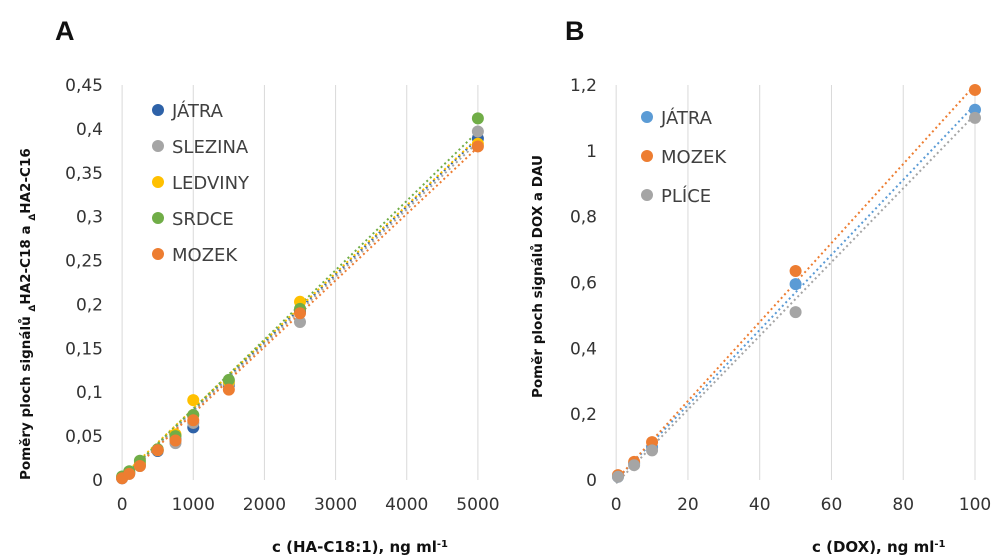 The width and height of the screenshot is (995, 560). What do you see at coordinates (591, 152) in the screenshot?
I see `y-tick-label-b: 1` at bounding box center [591, 152].